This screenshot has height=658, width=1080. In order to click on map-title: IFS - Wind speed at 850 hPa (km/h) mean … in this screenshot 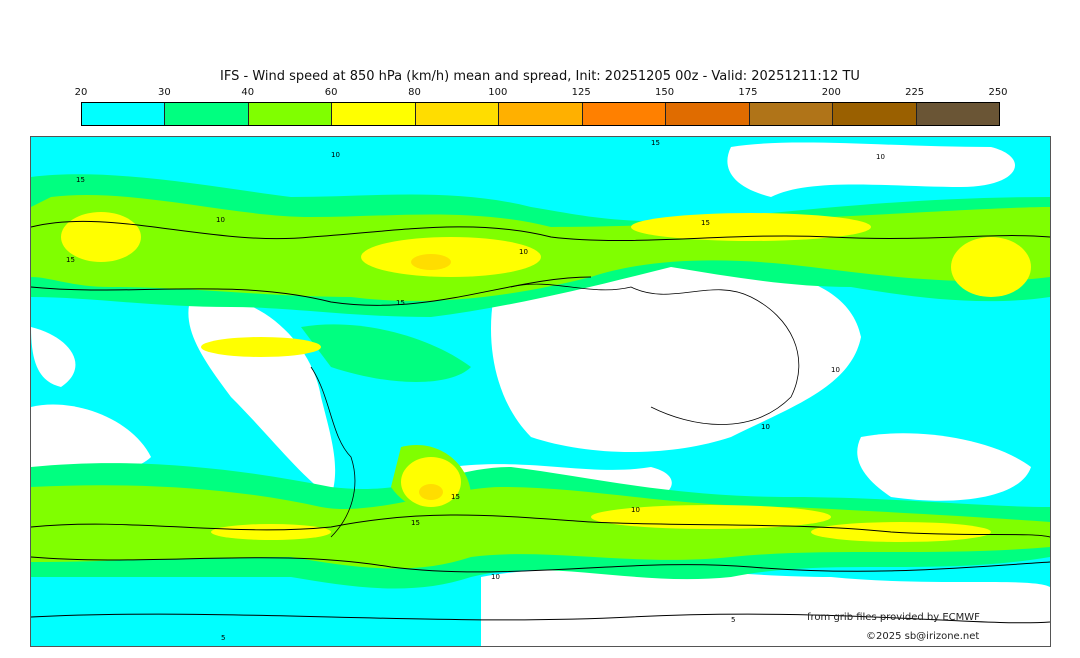, I will do `click(540, 76)`.